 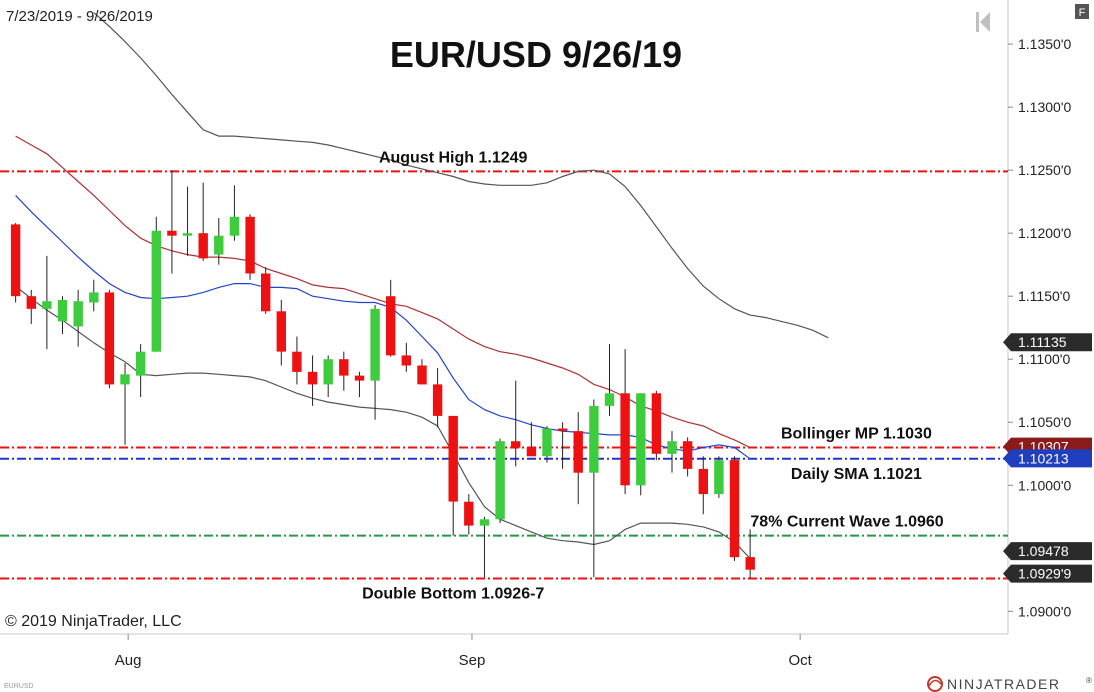 What do you see at coordinates (453, 594) in the screenshot?
I see `level-label-4: Double Bottom 1.0926-7` at bounding box center [453, 594].